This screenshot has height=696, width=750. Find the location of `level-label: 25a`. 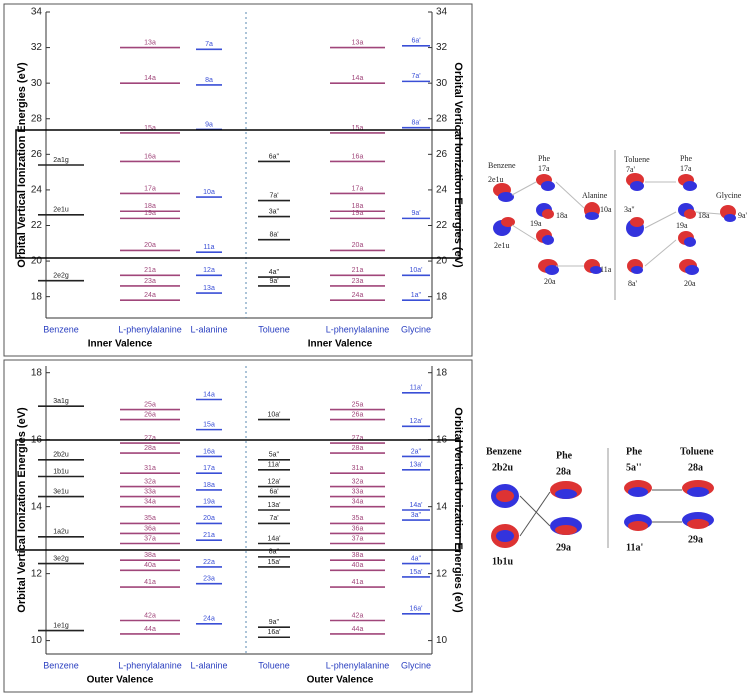

level-label: 25a is located at coordinates (358, 404).